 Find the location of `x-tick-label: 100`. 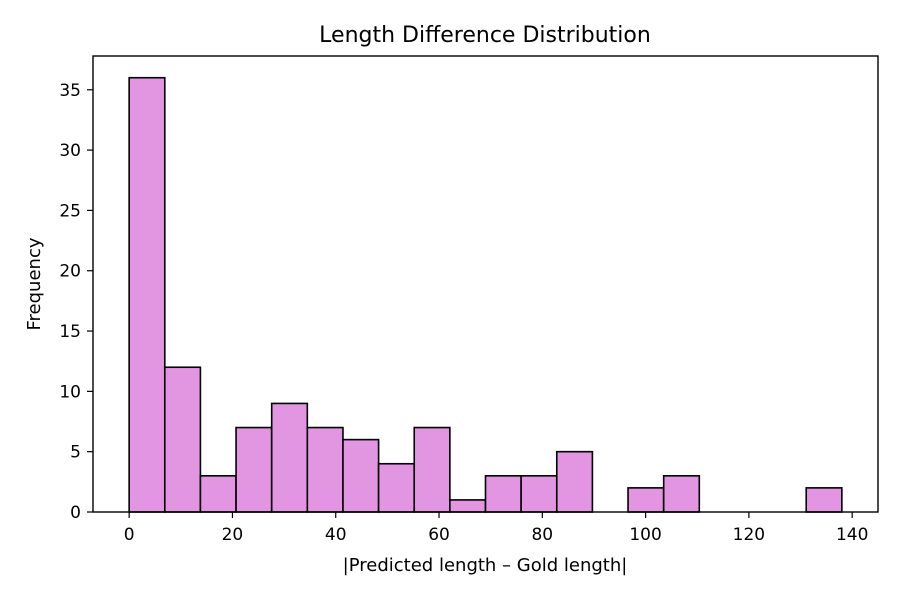

x-tick-label: 100 is located at coordinates (645, 535).